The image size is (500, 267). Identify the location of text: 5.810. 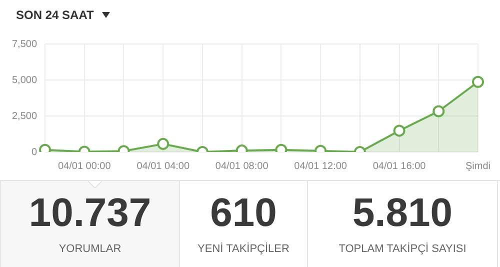
(402, 213).